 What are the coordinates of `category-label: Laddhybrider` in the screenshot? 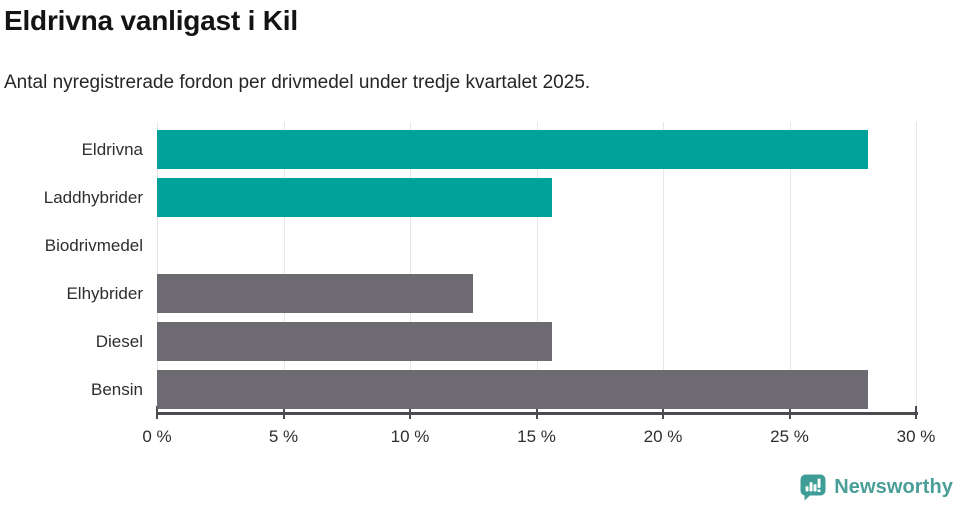 It's located at (93, 197).